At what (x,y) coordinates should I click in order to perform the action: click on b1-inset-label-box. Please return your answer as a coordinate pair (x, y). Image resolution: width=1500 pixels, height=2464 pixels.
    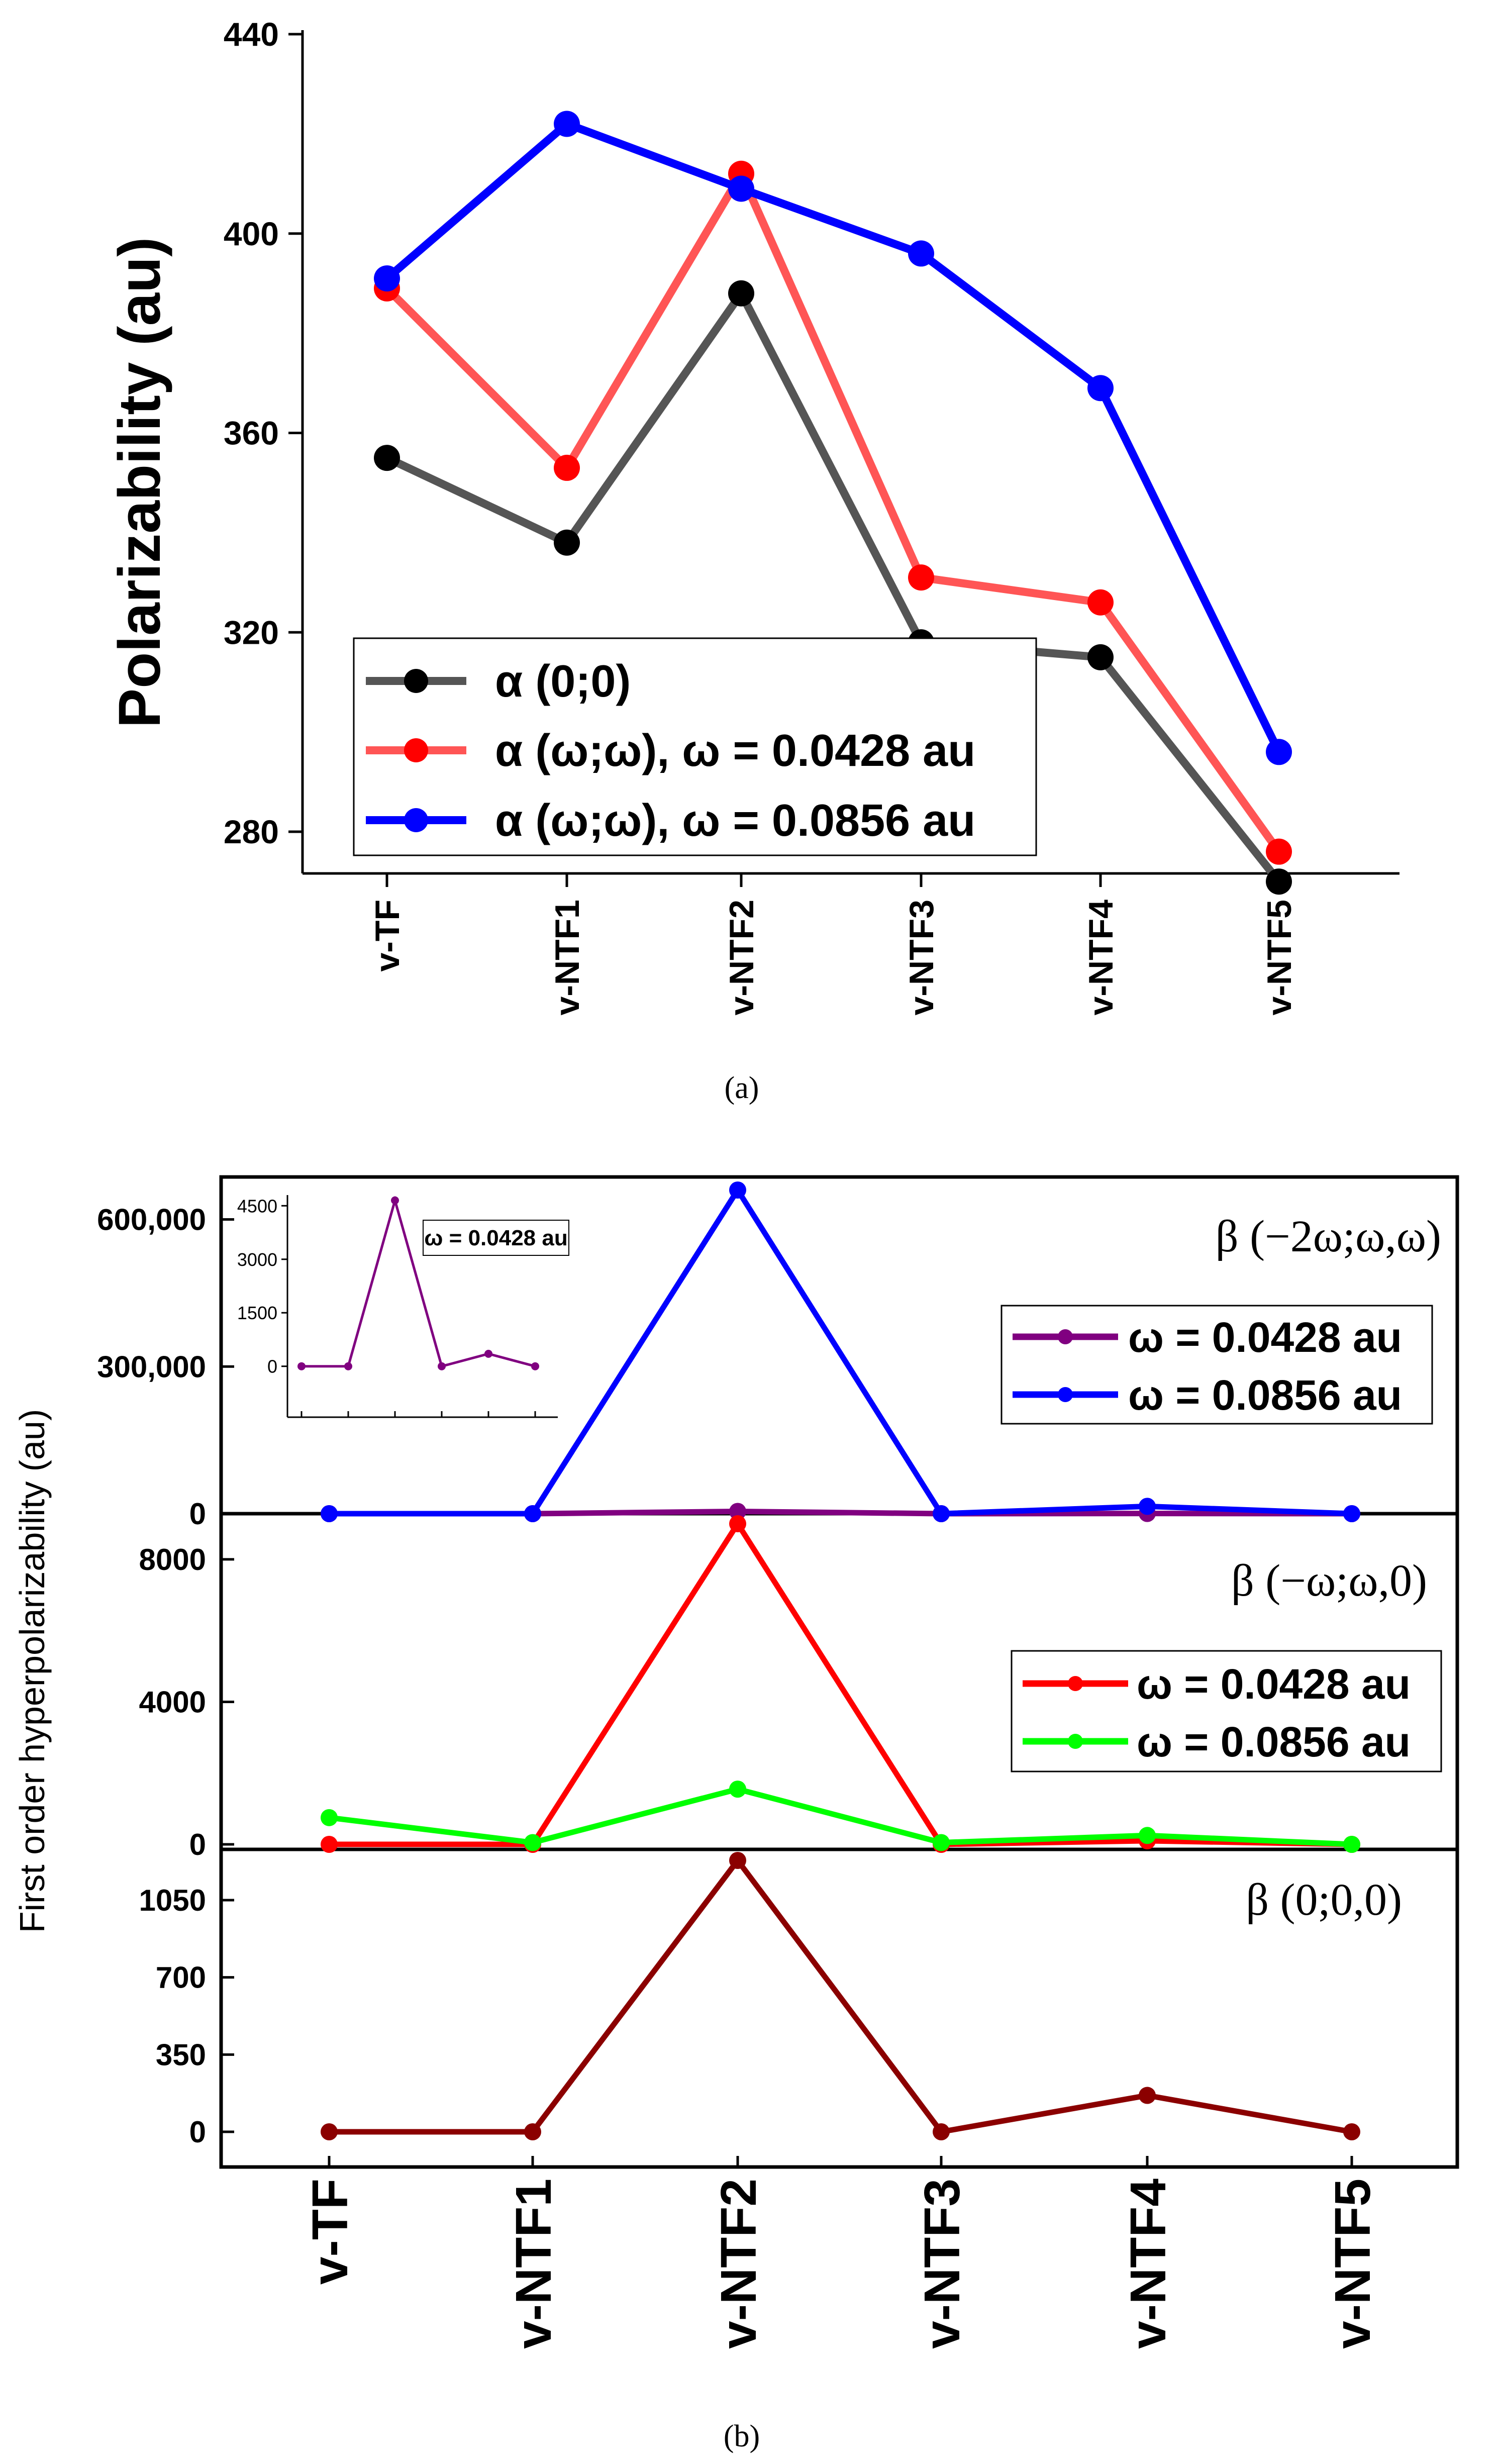
    Looking at the image, I should click on (496, 1238).